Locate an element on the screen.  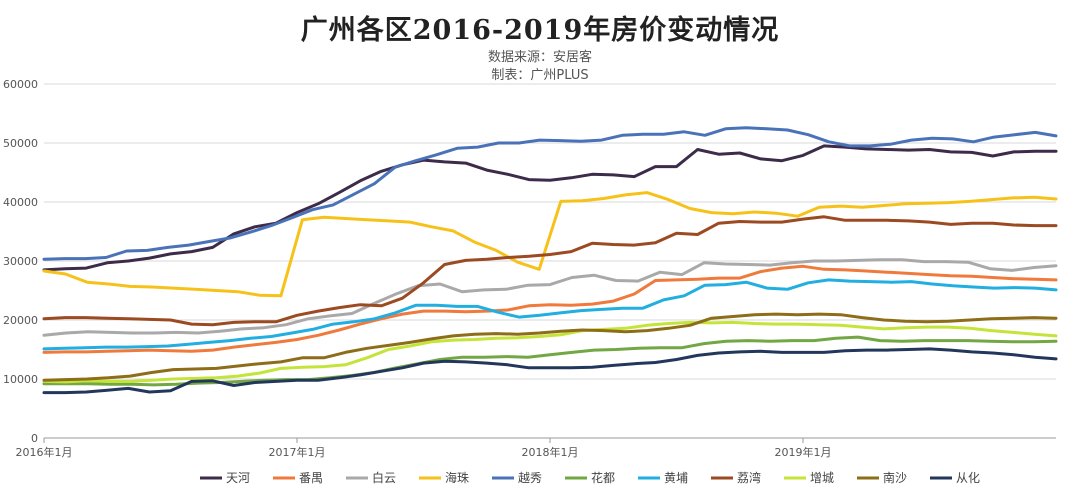
legend-label: 荔湾 is located at coordinates (749, 477).